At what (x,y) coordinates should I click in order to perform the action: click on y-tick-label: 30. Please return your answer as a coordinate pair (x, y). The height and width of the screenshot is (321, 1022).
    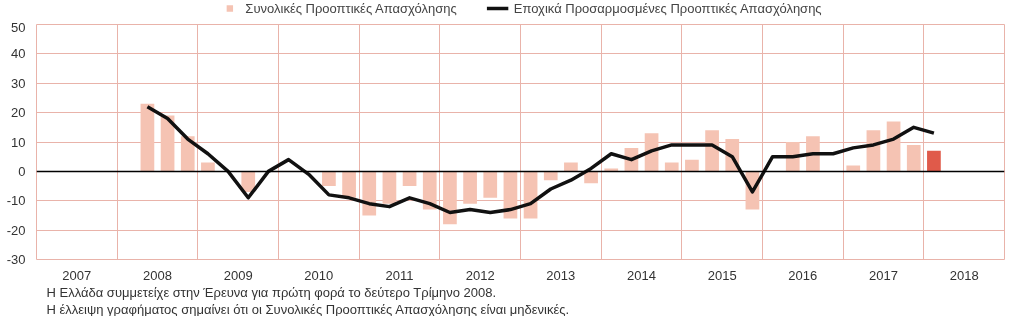
    Looking at the image, I should click on (18, 83).